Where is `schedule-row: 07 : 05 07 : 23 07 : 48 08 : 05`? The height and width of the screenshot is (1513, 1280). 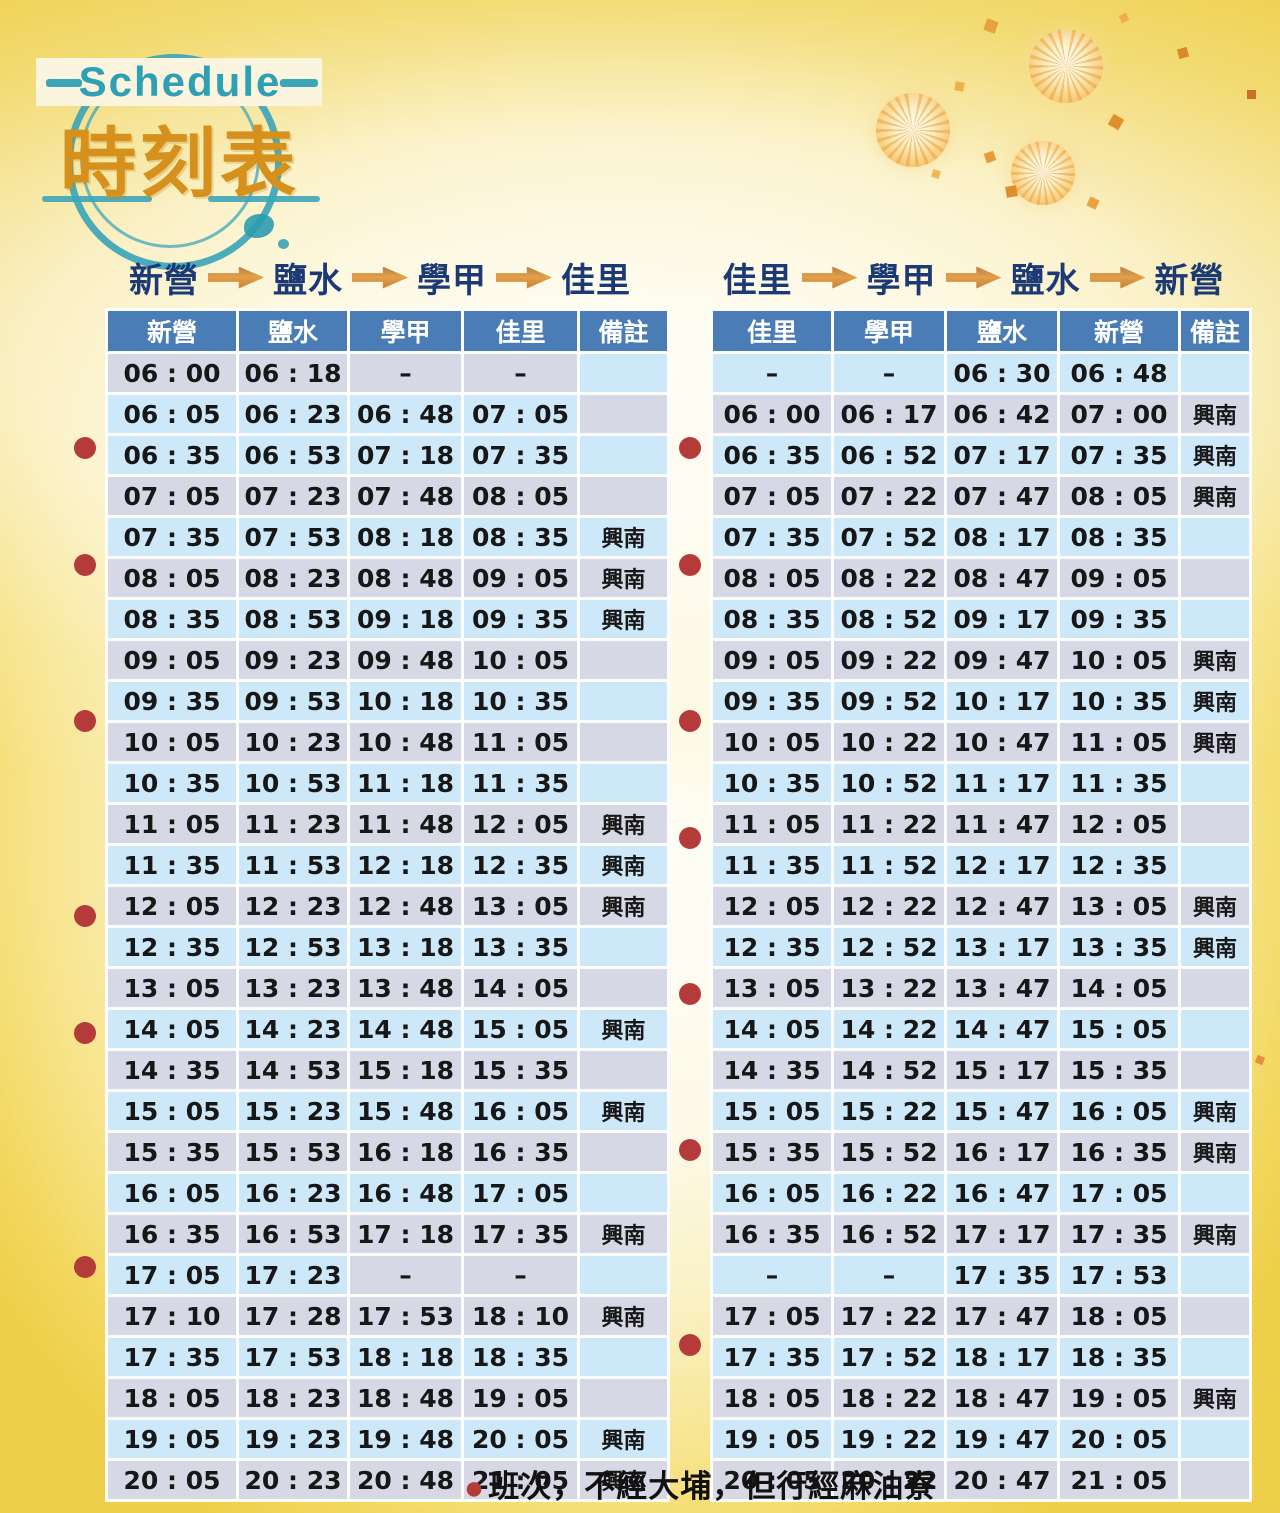
schedule-row: 07 : 05 07 : 23 07 : 48 08 : 05 is located at coordinates (387, 496).